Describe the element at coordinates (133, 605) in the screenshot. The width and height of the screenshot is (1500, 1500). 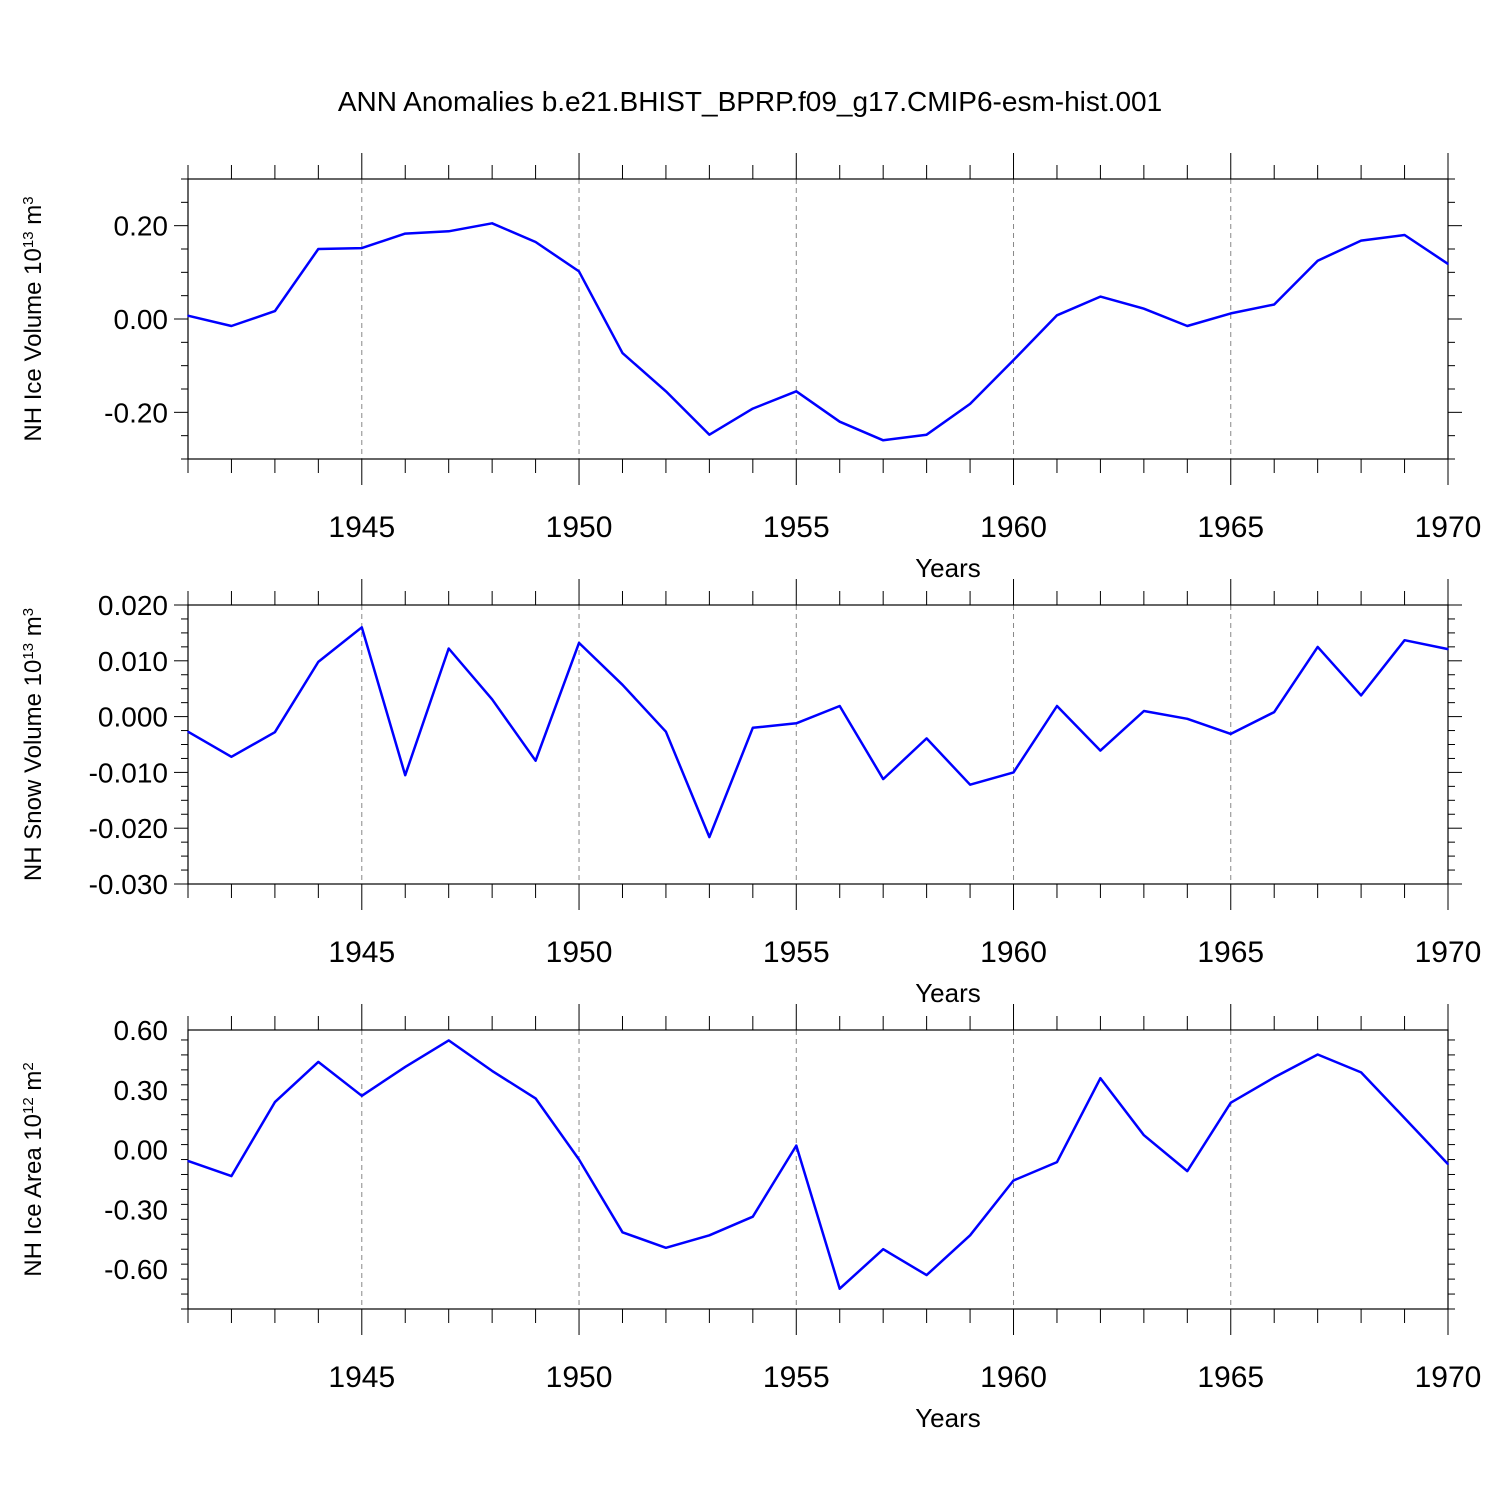
I see `y-tick-label: 0.020` at that location.